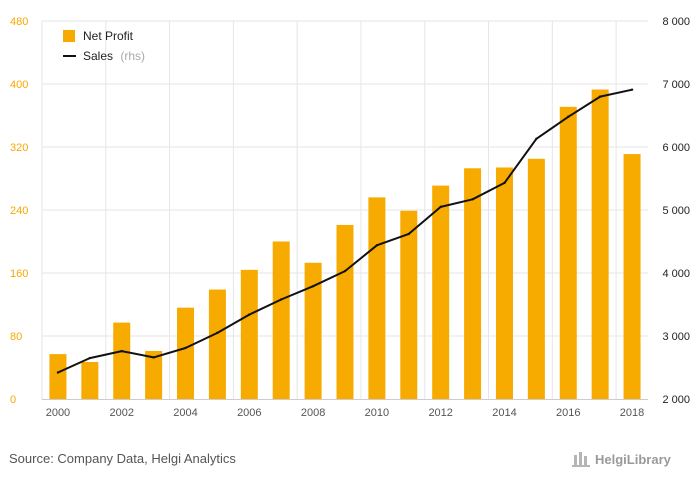  What do you see at coordinates (19, 22) in the screenshot?
I see `y-tick-label-left: 480` at bounding box center [19, 22].